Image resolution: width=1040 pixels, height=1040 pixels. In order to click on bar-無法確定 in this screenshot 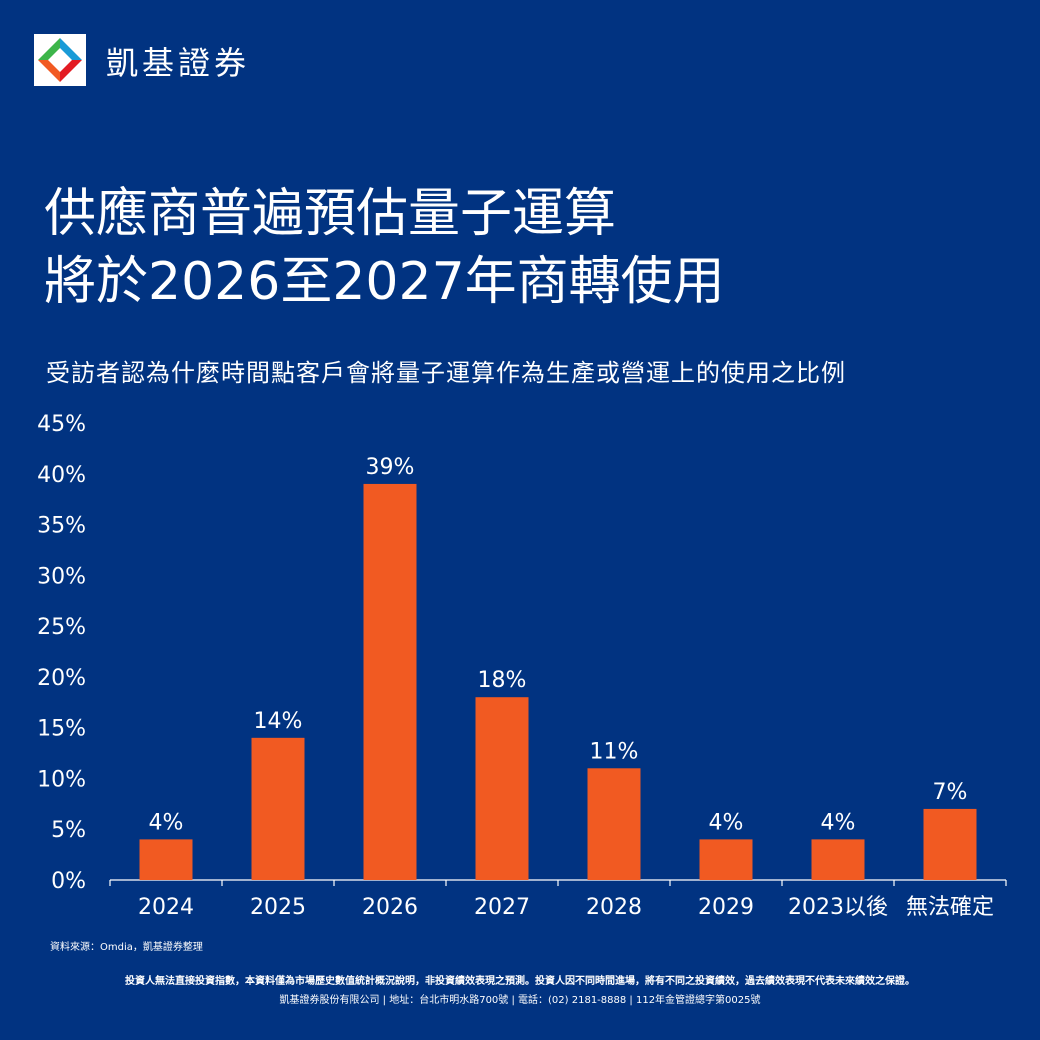, I will do `click(950, 844)`.